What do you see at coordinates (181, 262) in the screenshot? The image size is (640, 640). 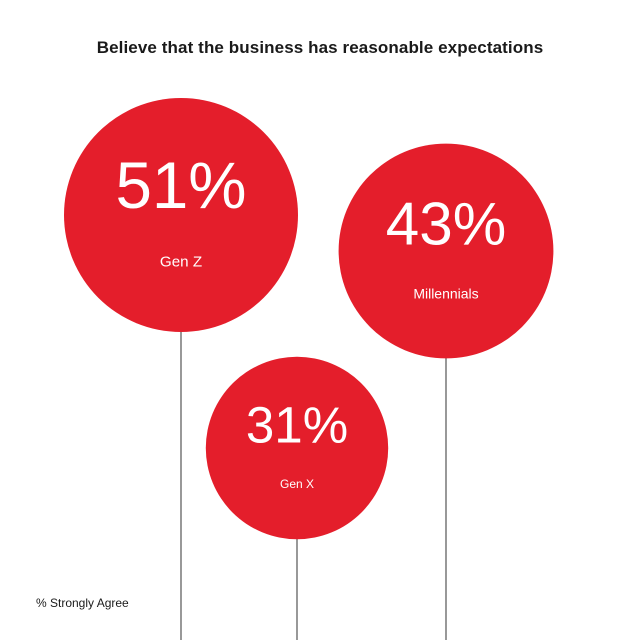 I see `bubble-label-gen-z: Gen Z` at bounding box center [181, 262].